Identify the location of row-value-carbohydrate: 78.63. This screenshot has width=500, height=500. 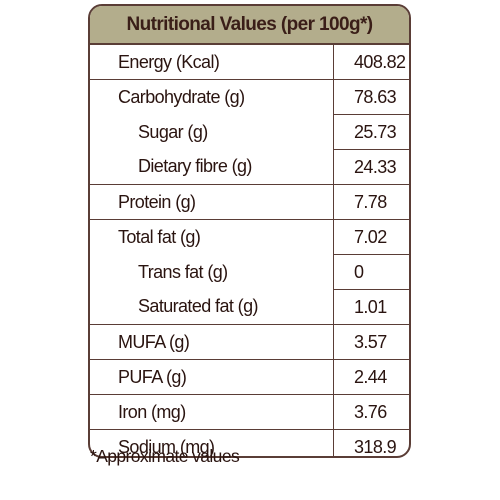
(371, 97).